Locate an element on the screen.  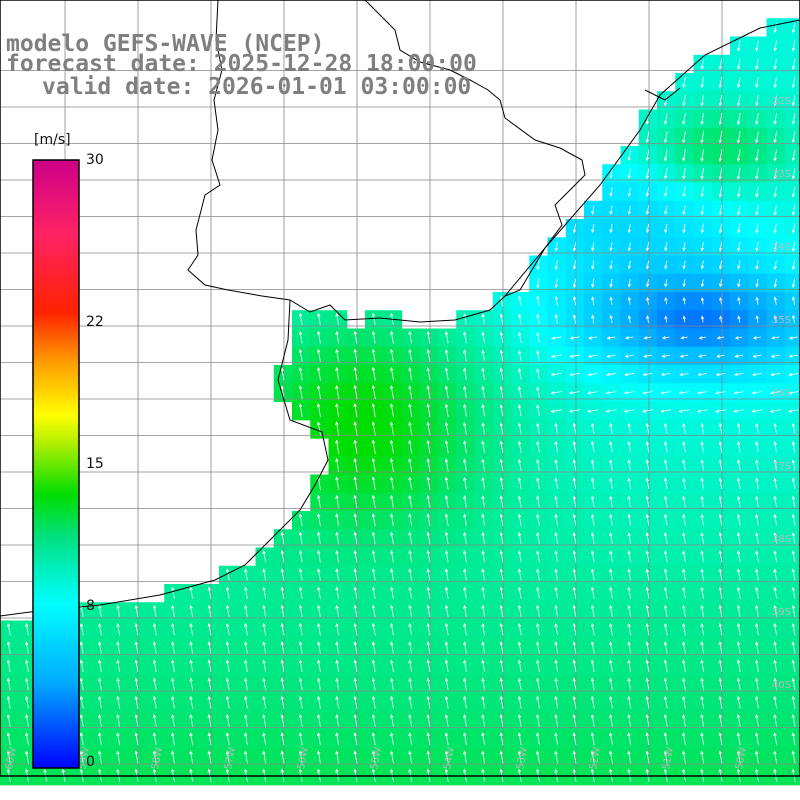
colorbar-unit: [m/s] is located at coordinates (52, 140).